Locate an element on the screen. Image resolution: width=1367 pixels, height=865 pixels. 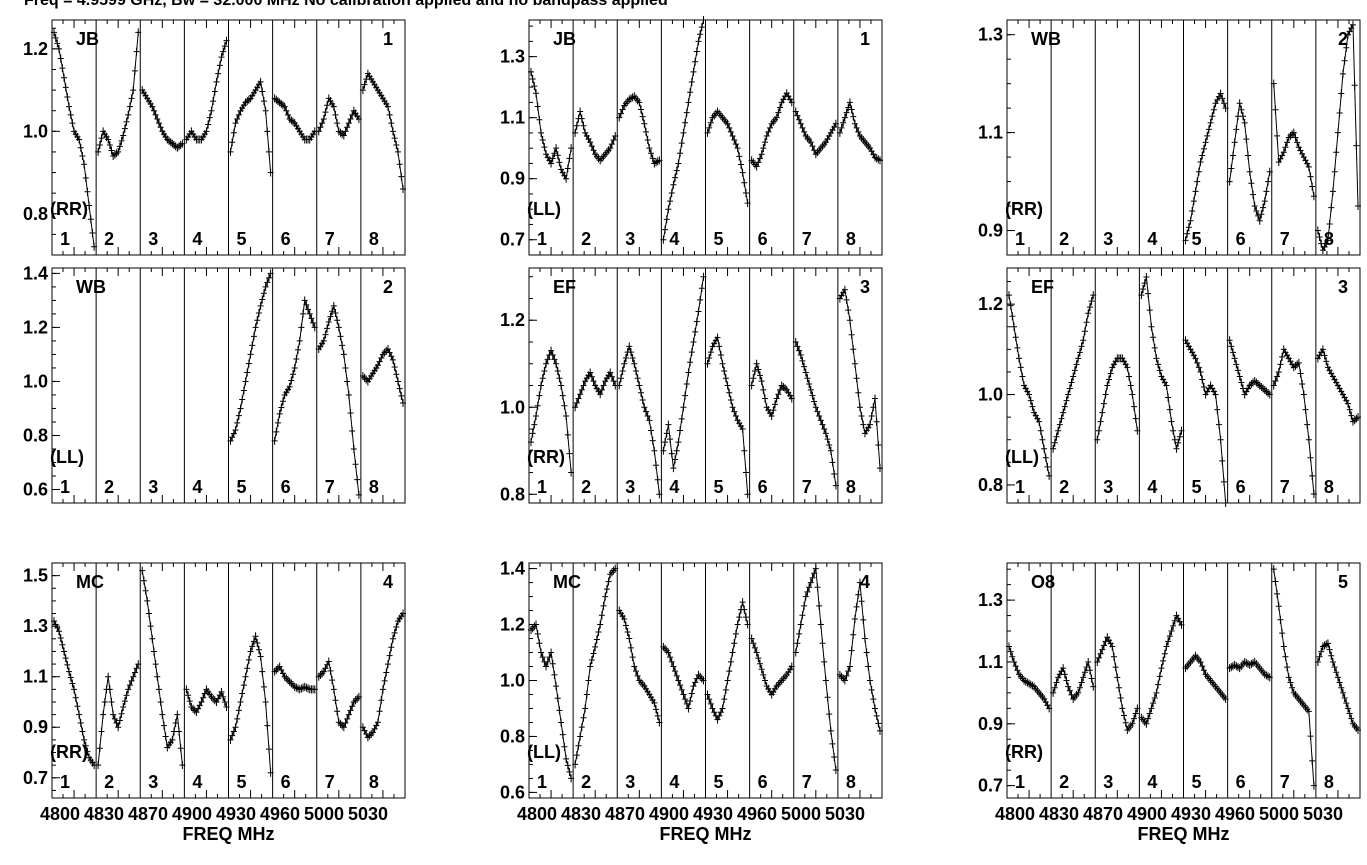
subband-label: 7 is located at coordinates (1285, 487).